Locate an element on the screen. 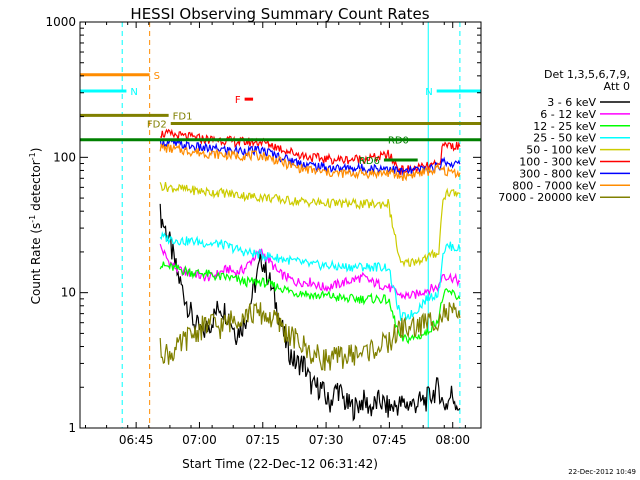 The image size is (640, 480). legend-label: 100 - 300 keV is located at coordinates (557, 162).